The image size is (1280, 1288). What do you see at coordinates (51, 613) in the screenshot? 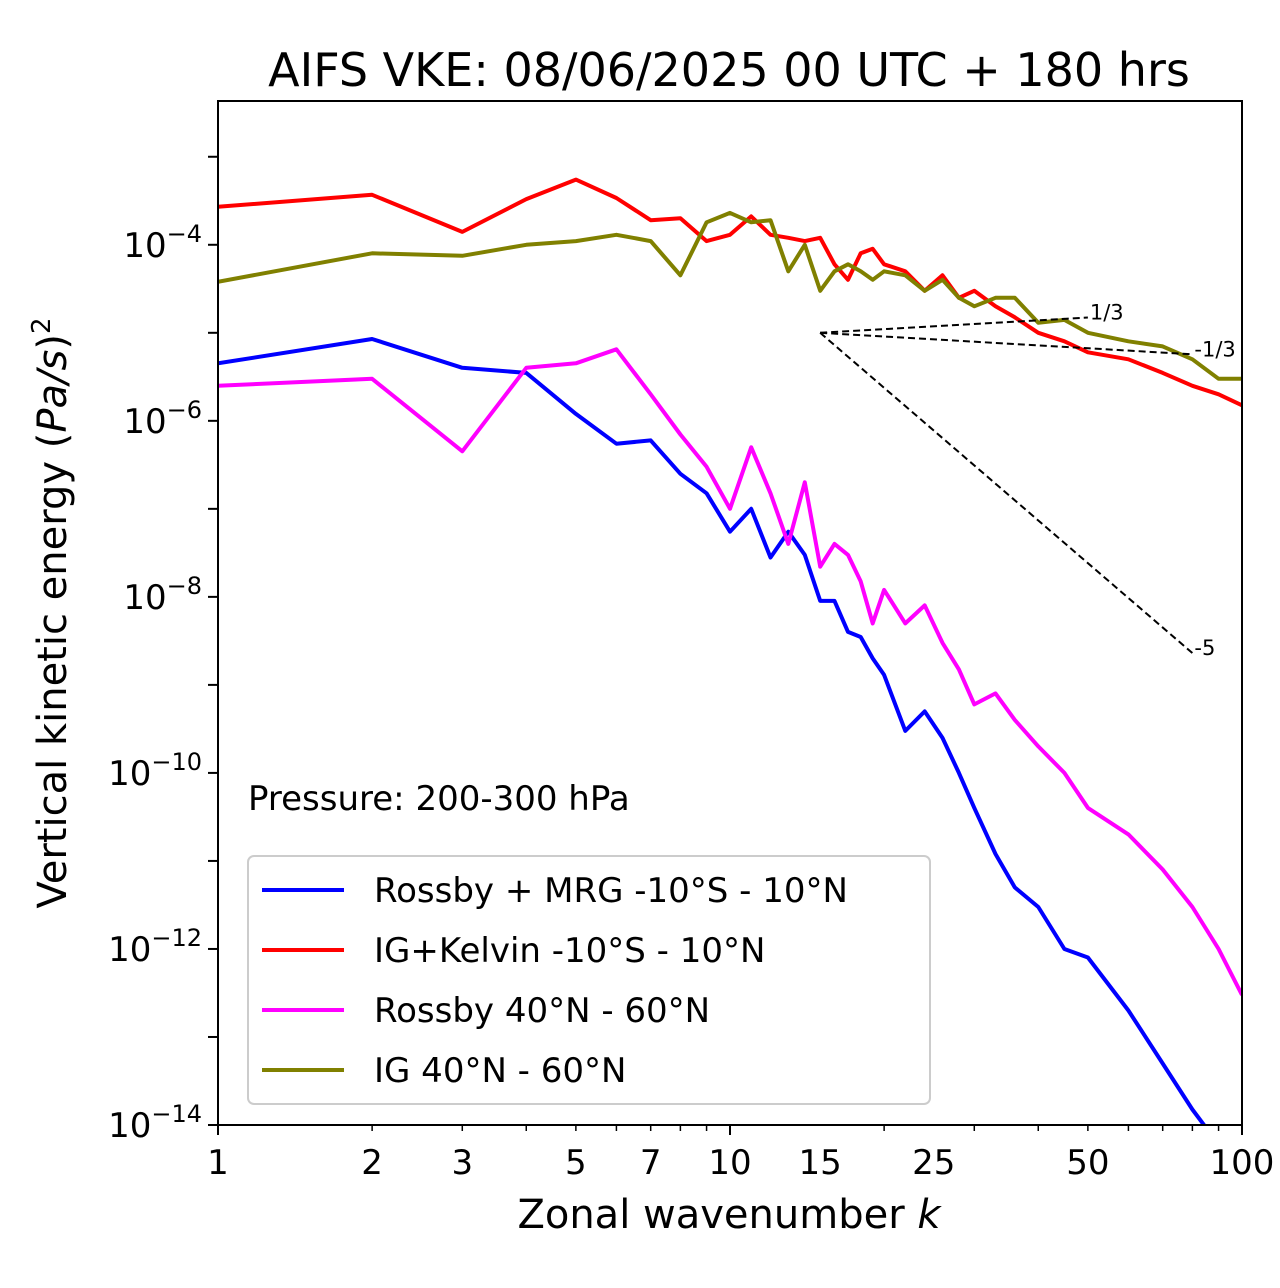
I see `y-axis-label: Vertical kinetic energy (Pa/s)2` at bounding box center [51, 613].